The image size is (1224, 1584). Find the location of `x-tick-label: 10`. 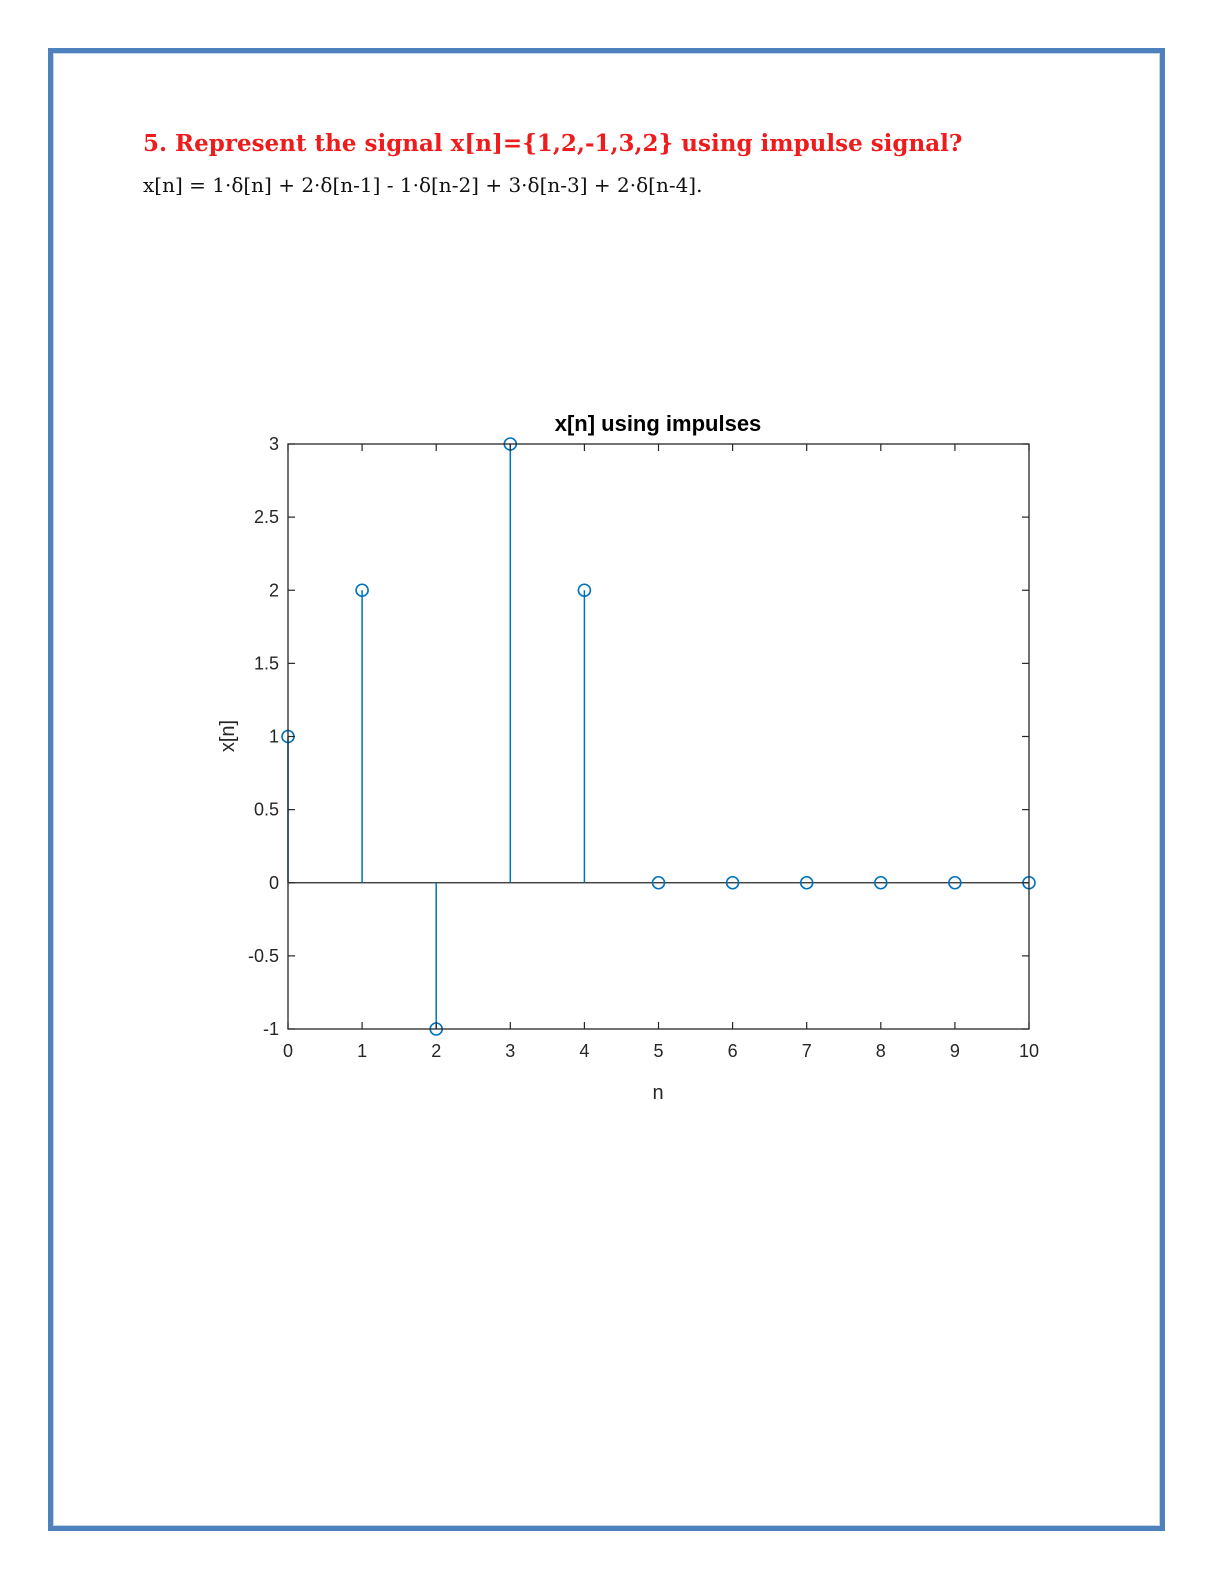

x-tick-label: 10 is located at coordinates (1029, 1051).